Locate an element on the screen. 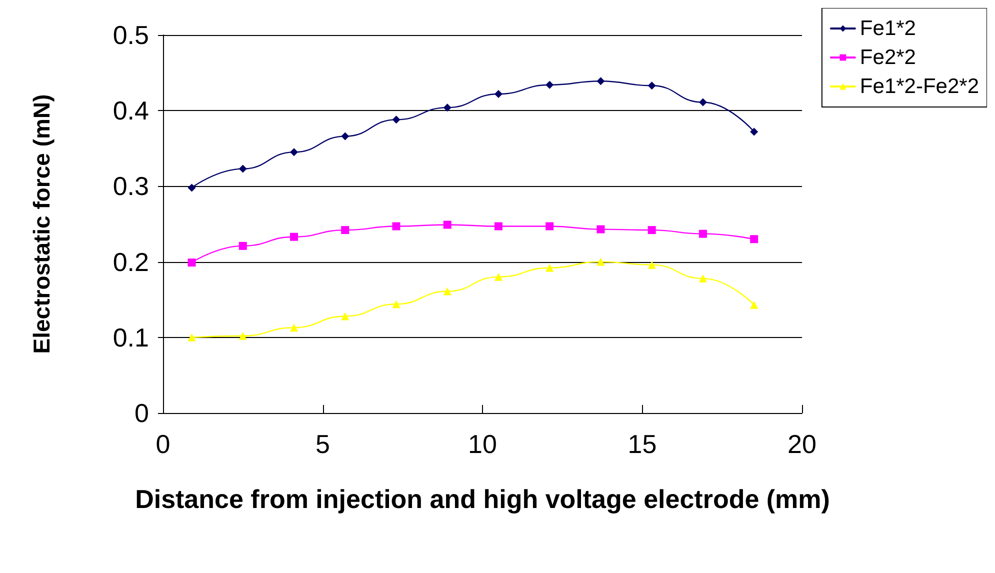  x-tick-label: 0 is located at coordinates (163, 444).